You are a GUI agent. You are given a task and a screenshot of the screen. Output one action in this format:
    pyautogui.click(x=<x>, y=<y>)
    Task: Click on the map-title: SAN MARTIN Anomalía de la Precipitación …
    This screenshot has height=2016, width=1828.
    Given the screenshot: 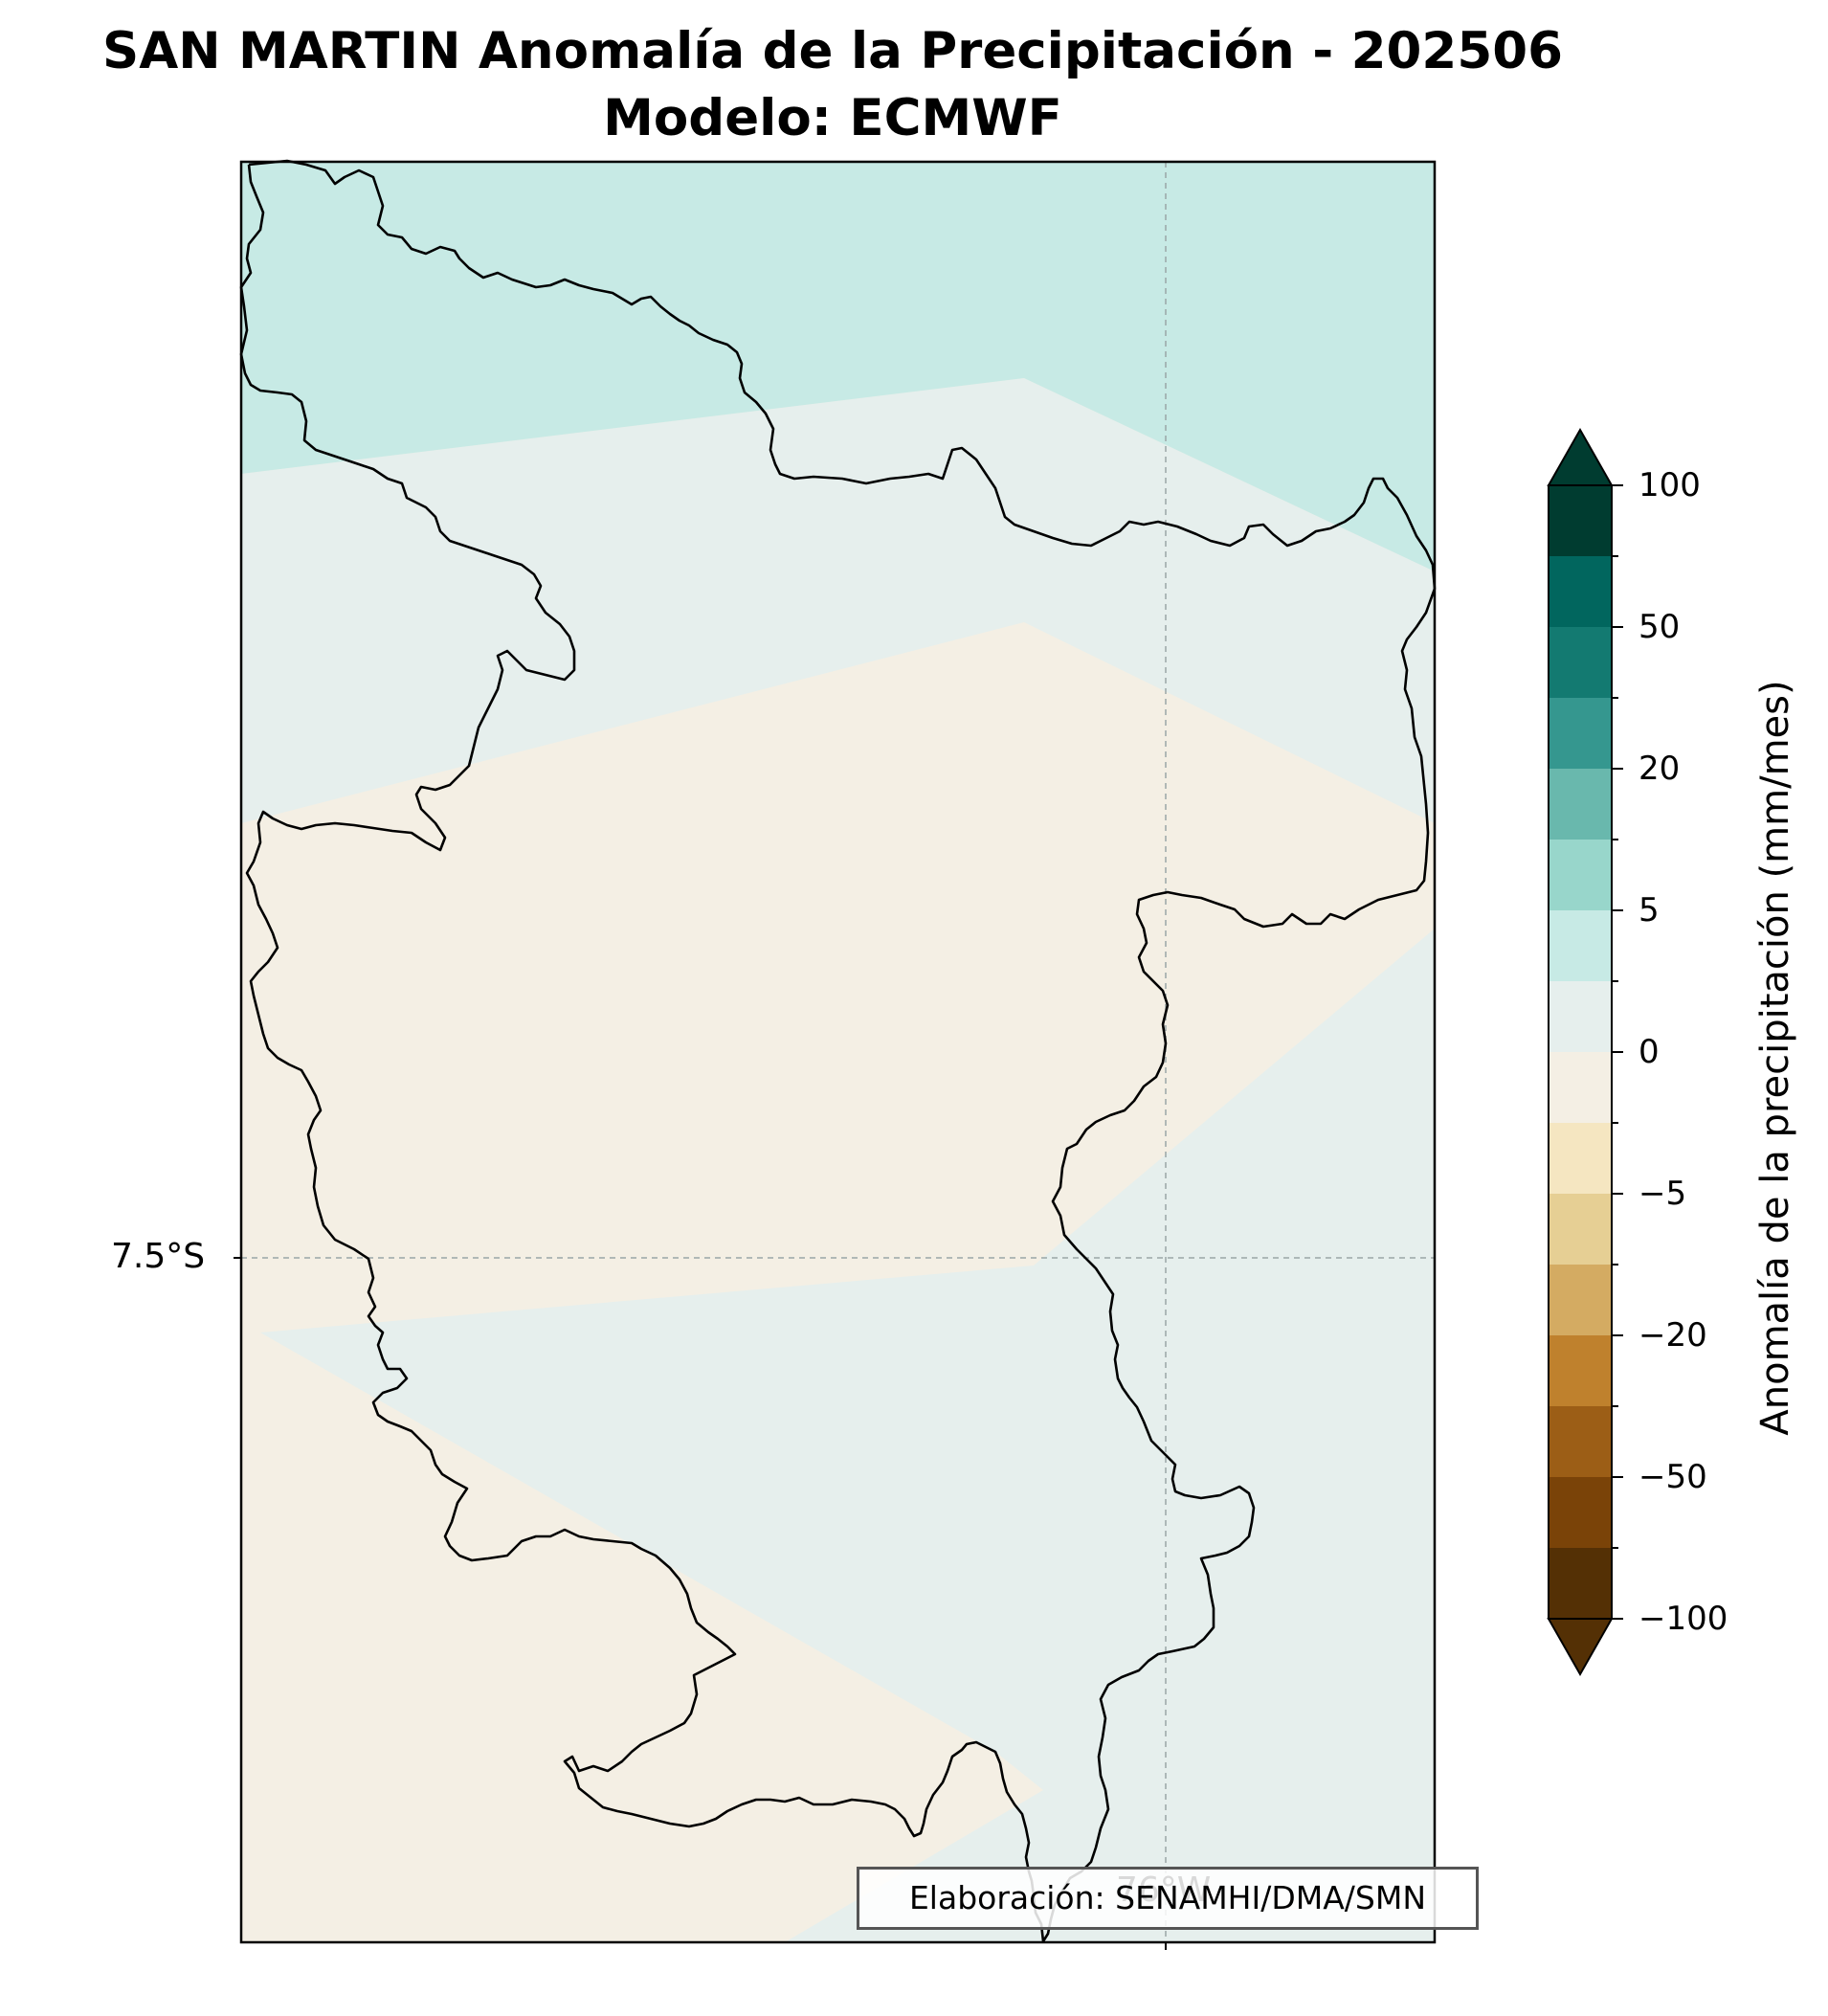 What is the action you would take?
    pyautogui.click(x=832, y=51)
    